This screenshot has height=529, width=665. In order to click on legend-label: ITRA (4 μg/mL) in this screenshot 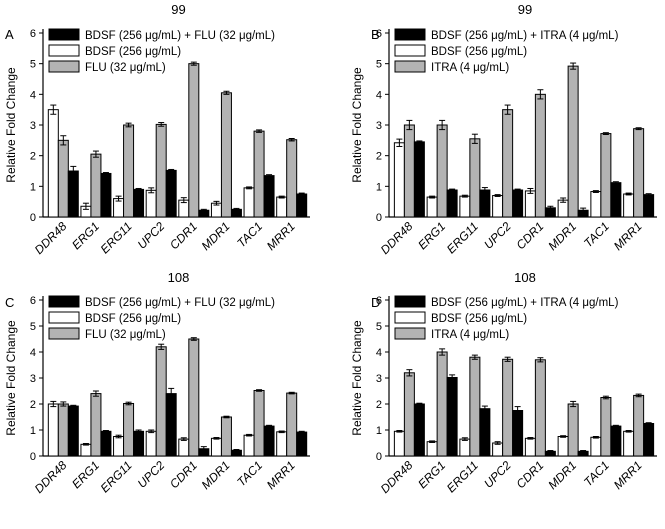, I will do `click(470, 68)`.